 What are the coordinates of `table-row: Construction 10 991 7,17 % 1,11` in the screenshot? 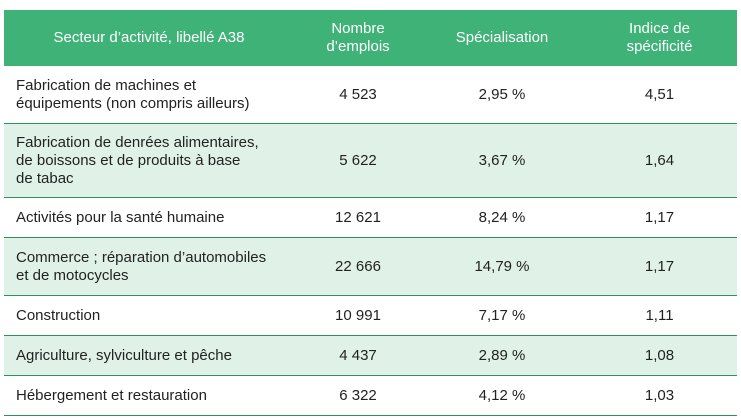 It's located at (370, 315).